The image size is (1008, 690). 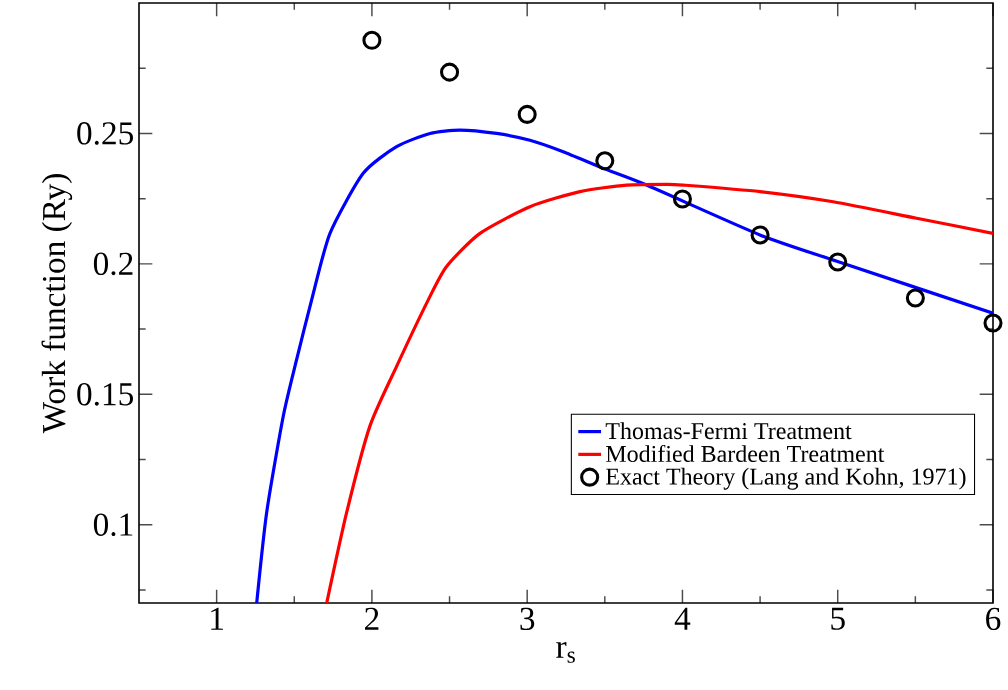 I want to click on y-tick-label: 0.25, so click(x=105, y=133).